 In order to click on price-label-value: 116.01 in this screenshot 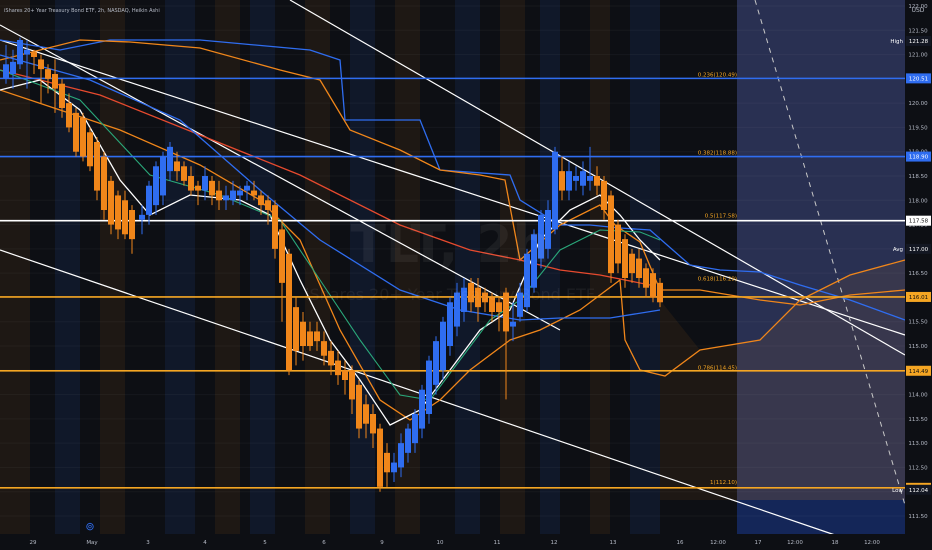, I will do `click(918, 298)`.